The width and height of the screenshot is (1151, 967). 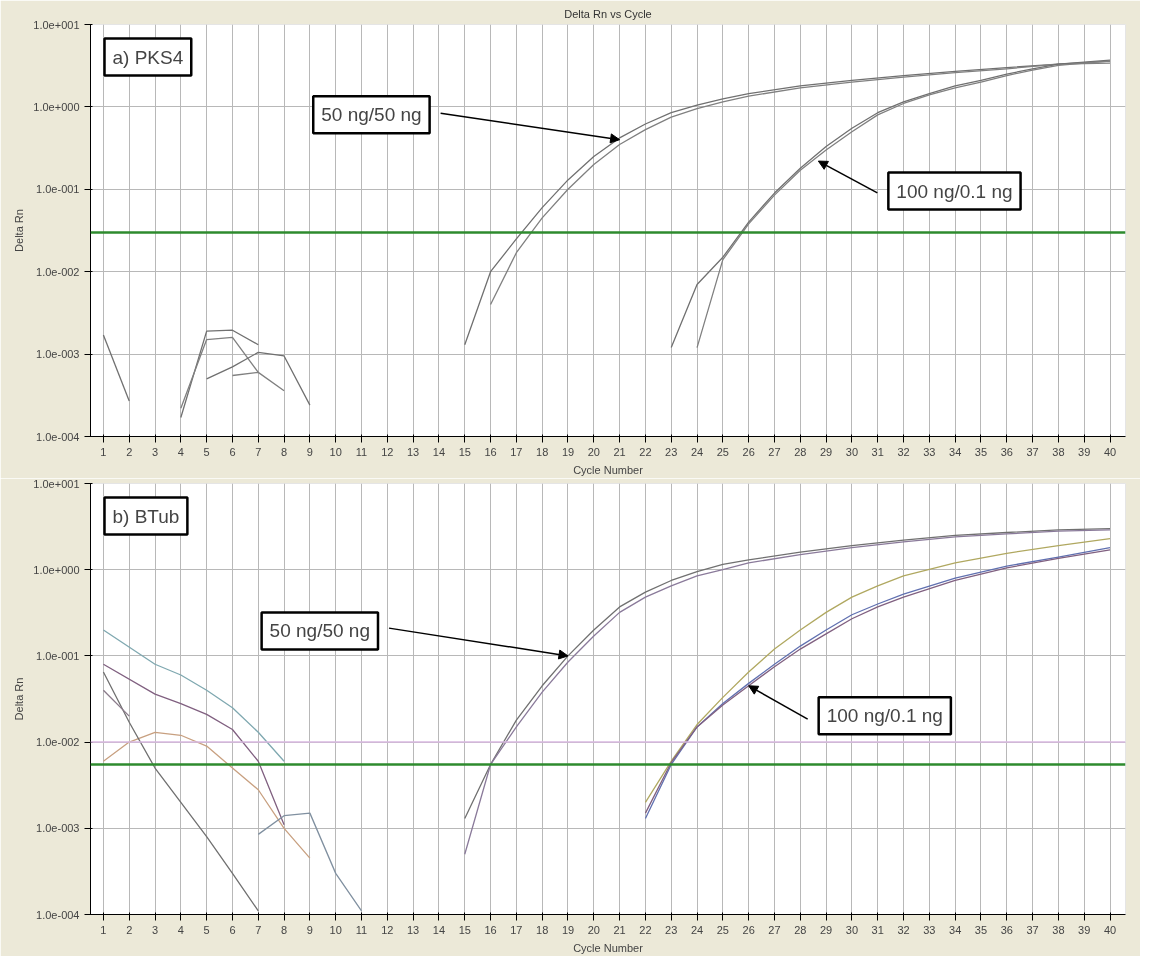 I want to click on x-tick-label: 26, so click(x=748, y=929).